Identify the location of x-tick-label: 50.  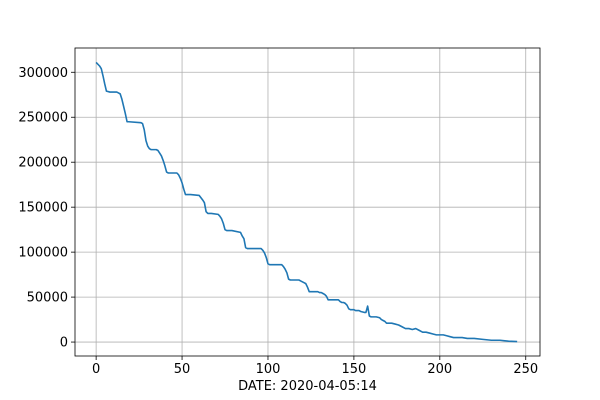
(182, 369).